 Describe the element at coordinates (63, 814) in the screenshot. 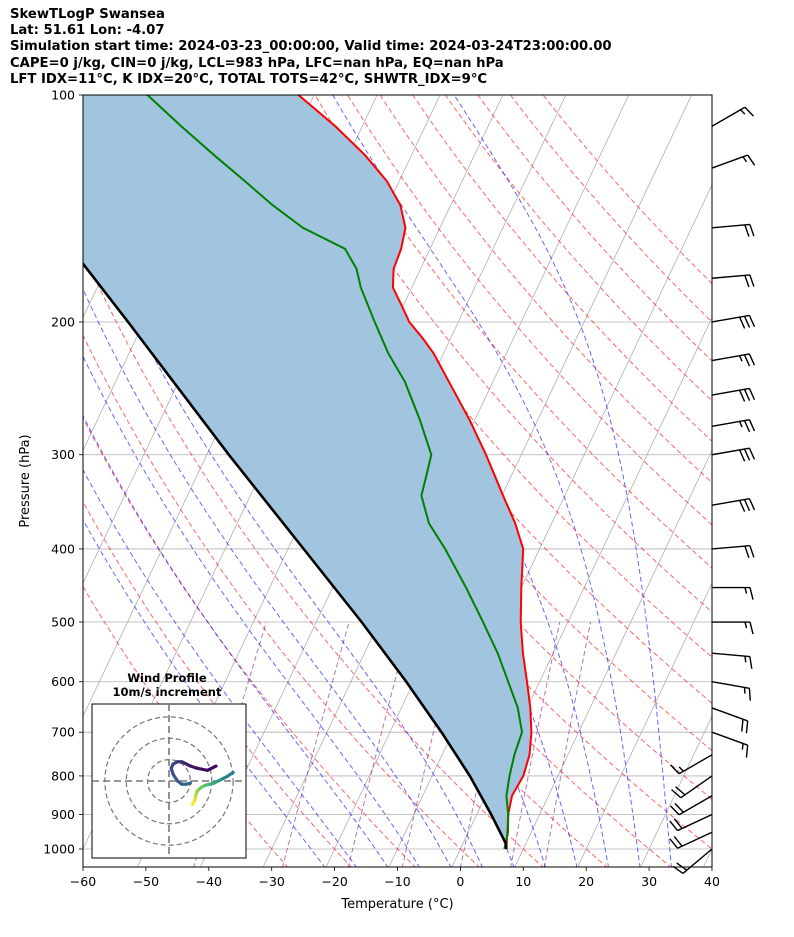

I see `y-tick-label: 900` at that location.